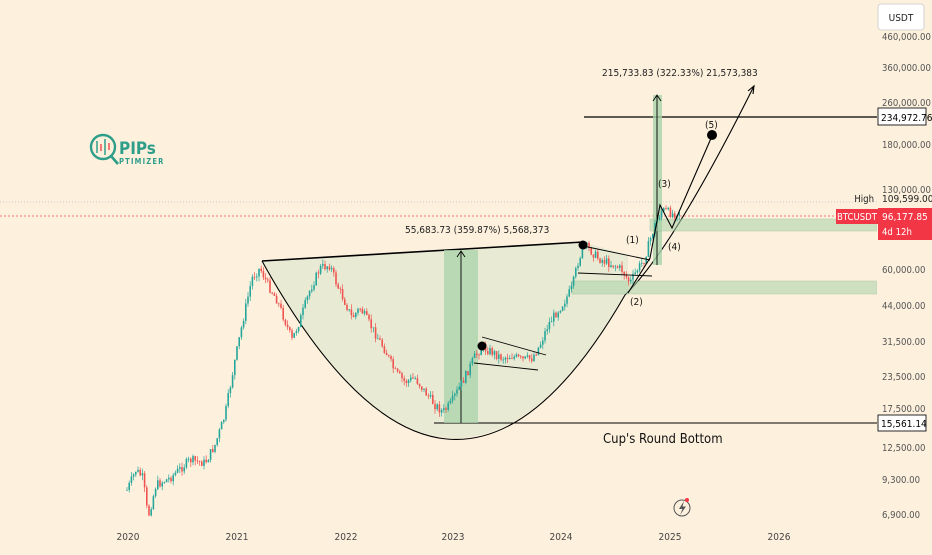 This screenshot has height=555, width=932. Describe the element at coordinates (904, 424) in the screenshot. I see `bottom-price-value: 15,561.14` at that location.